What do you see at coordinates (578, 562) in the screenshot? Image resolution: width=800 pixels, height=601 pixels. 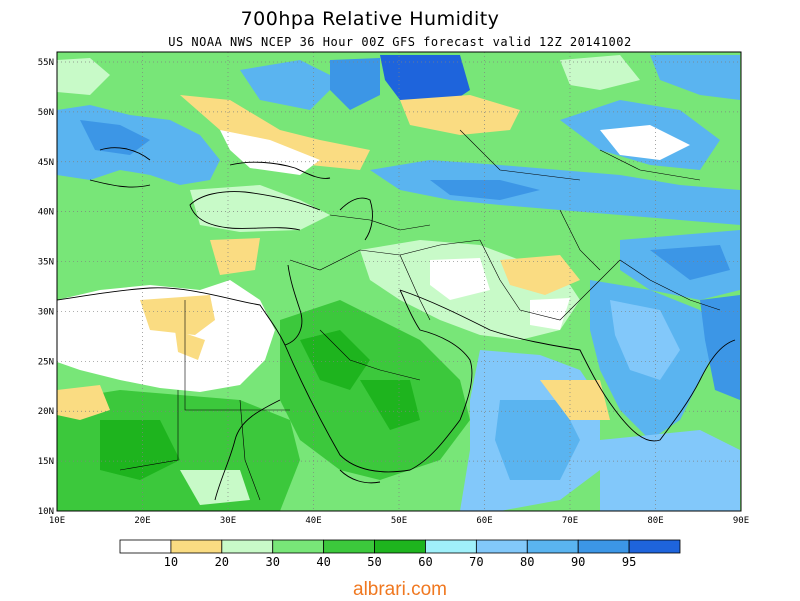 I see `legend-label: 90` at bounding box center [578, 562].